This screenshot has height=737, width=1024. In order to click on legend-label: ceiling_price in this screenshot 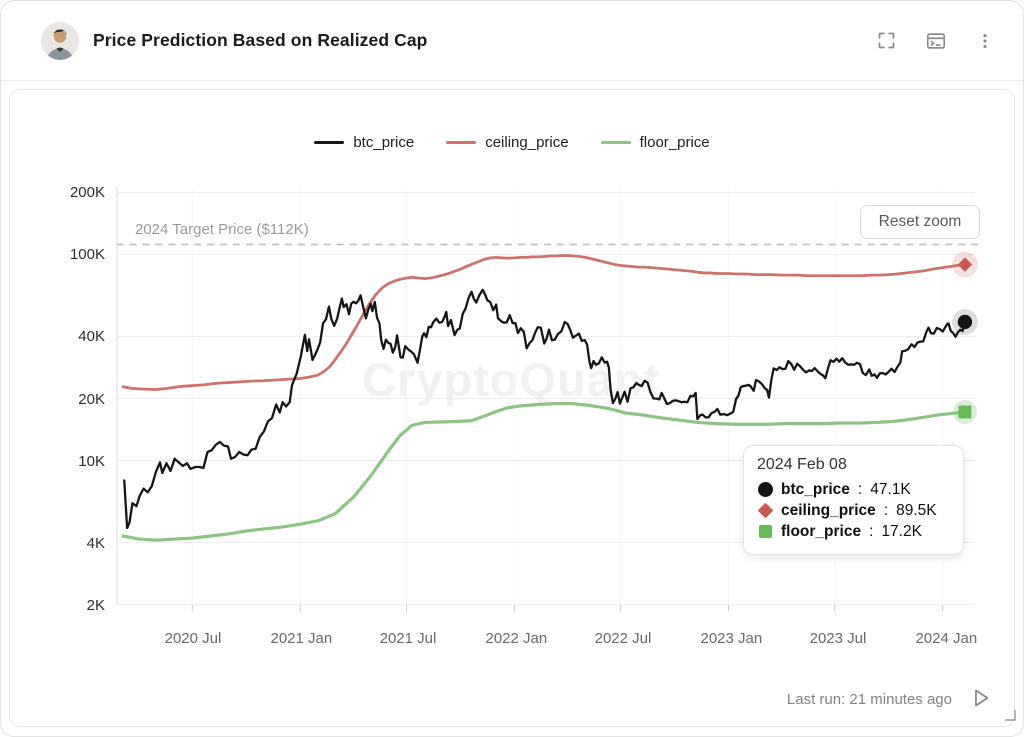, I will do `click(527, 142)`.